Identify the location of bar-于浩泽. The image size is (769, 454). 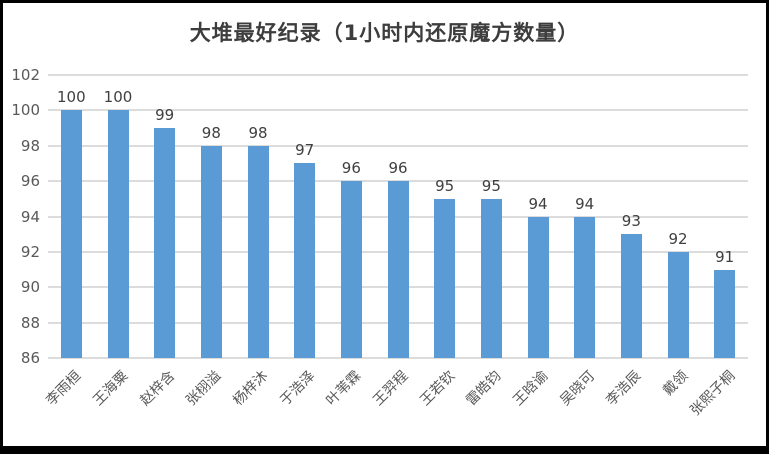
(305, 260).